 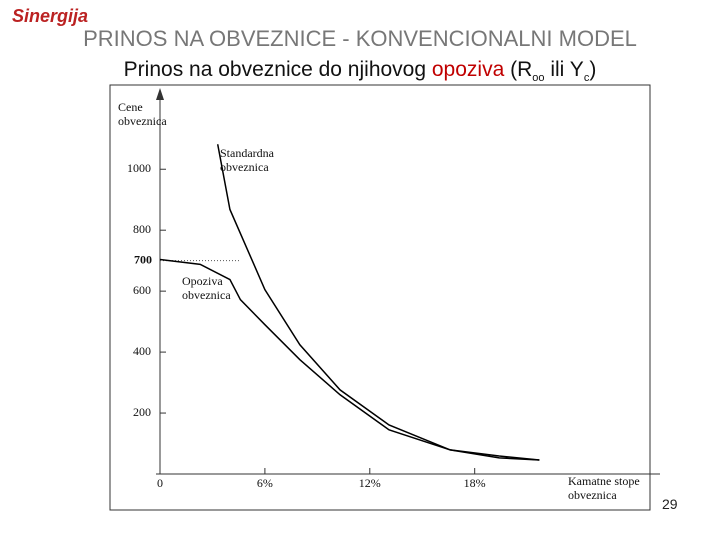 What do you see at coordinates (143, 259) in the screenshot?
I see `reference-label: 700` at bounding box center [143, 259].